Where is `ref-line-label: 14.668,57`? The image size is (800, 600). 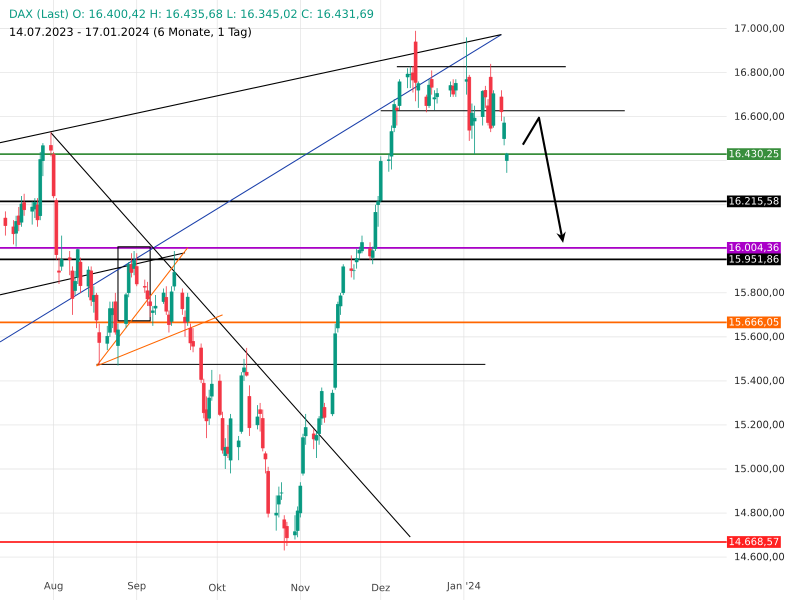
ref-line-label: 14.668,57 is located at coordinates (754, 542).